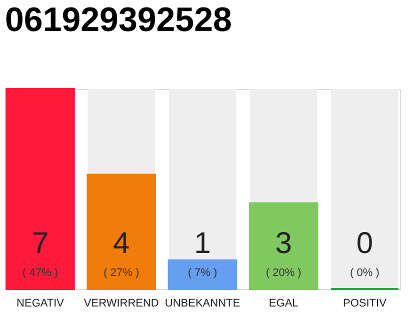  I want to click on chart-title: 061929392528, so click(118, 20).